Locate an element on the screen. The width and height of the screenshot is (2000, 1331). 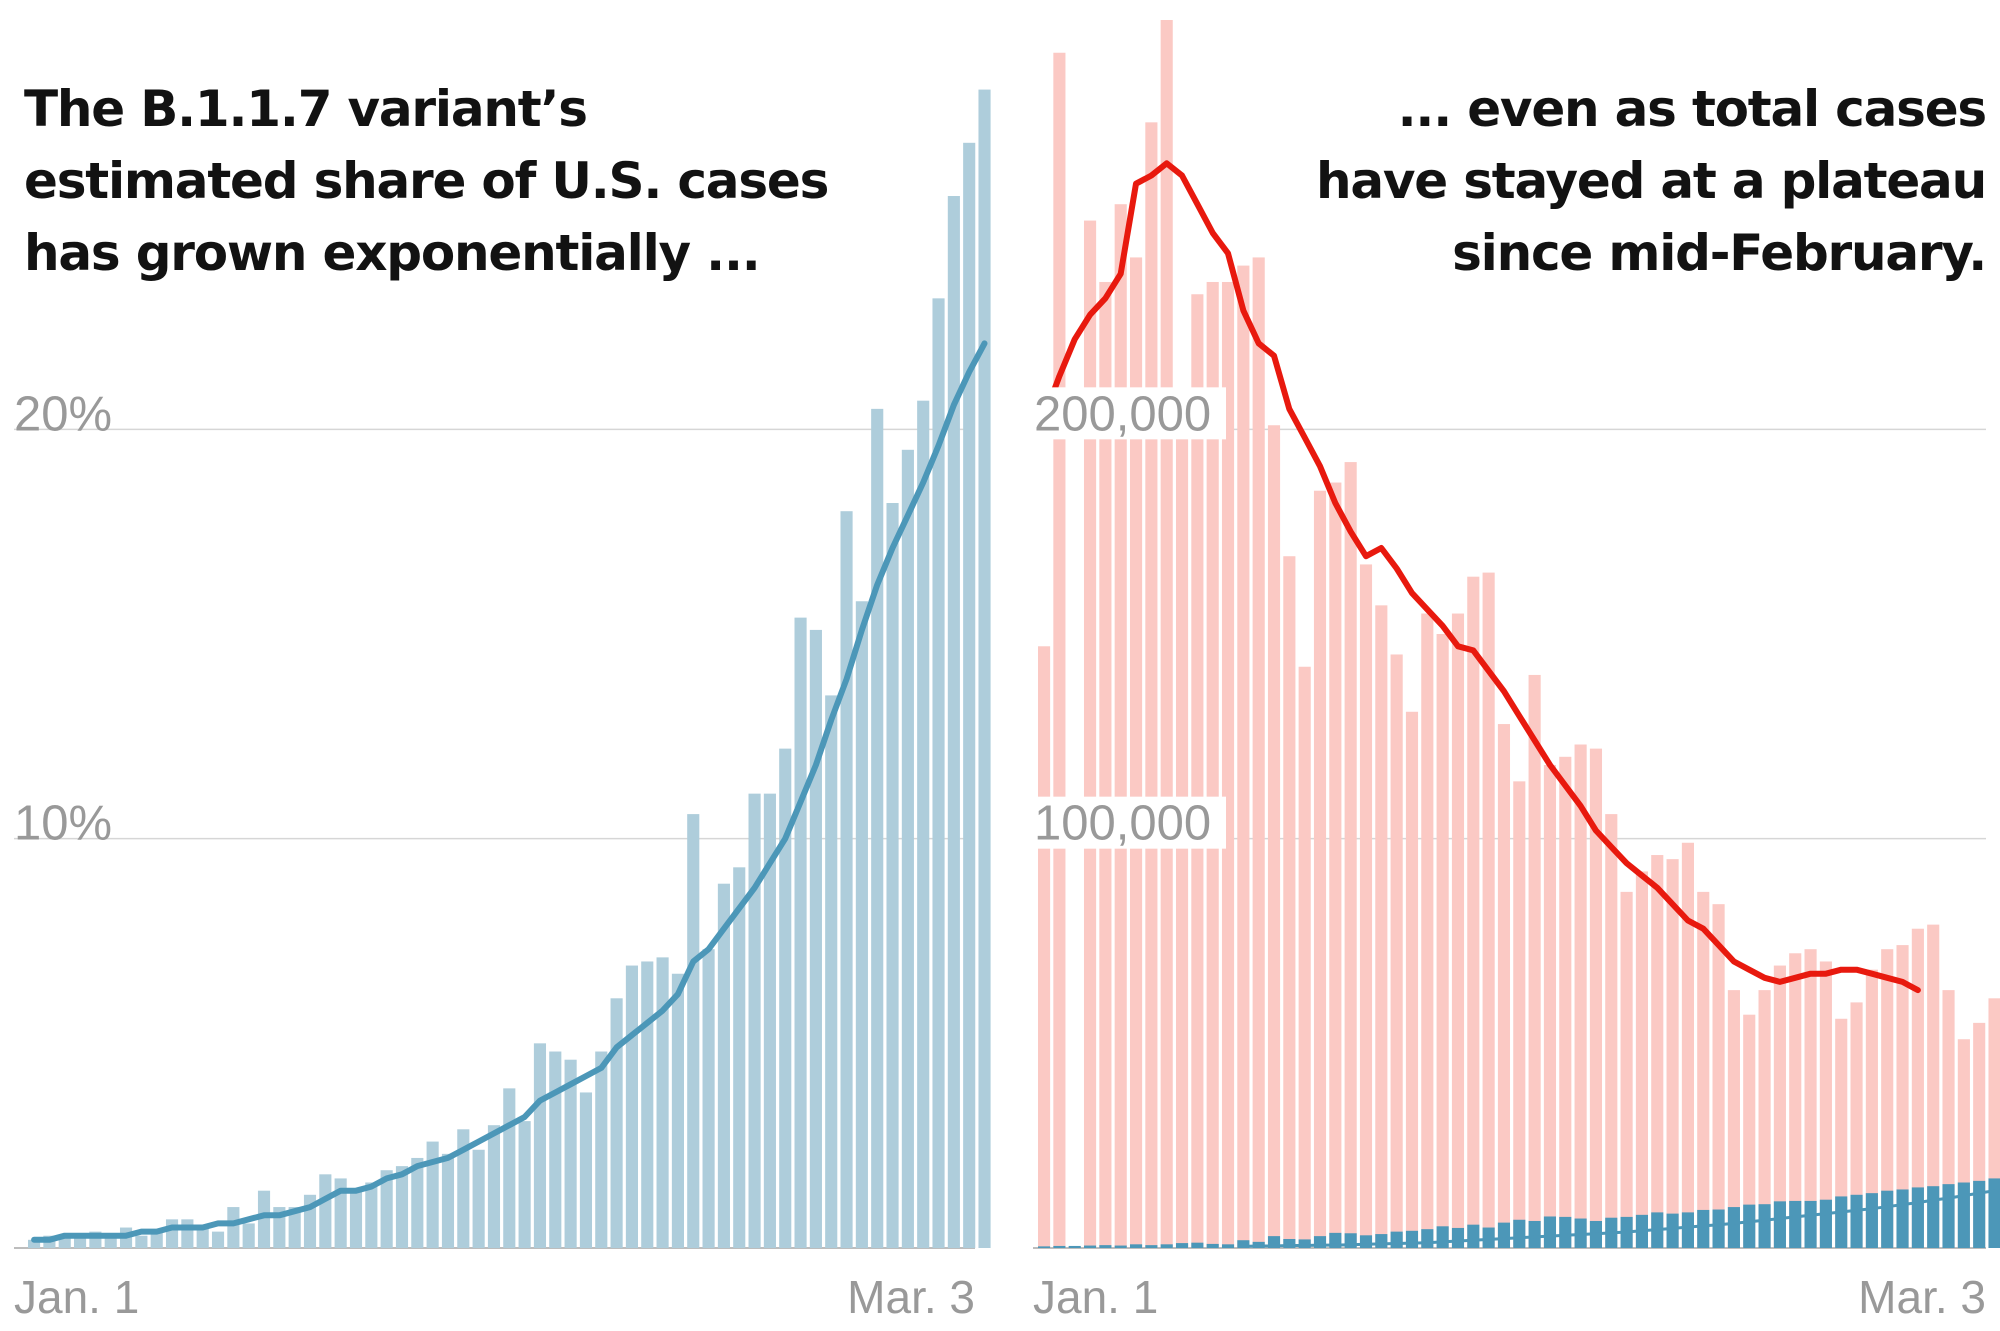
left-title-line-0: The B.1.1.7 variant’s is located at coordinates (305, 109).